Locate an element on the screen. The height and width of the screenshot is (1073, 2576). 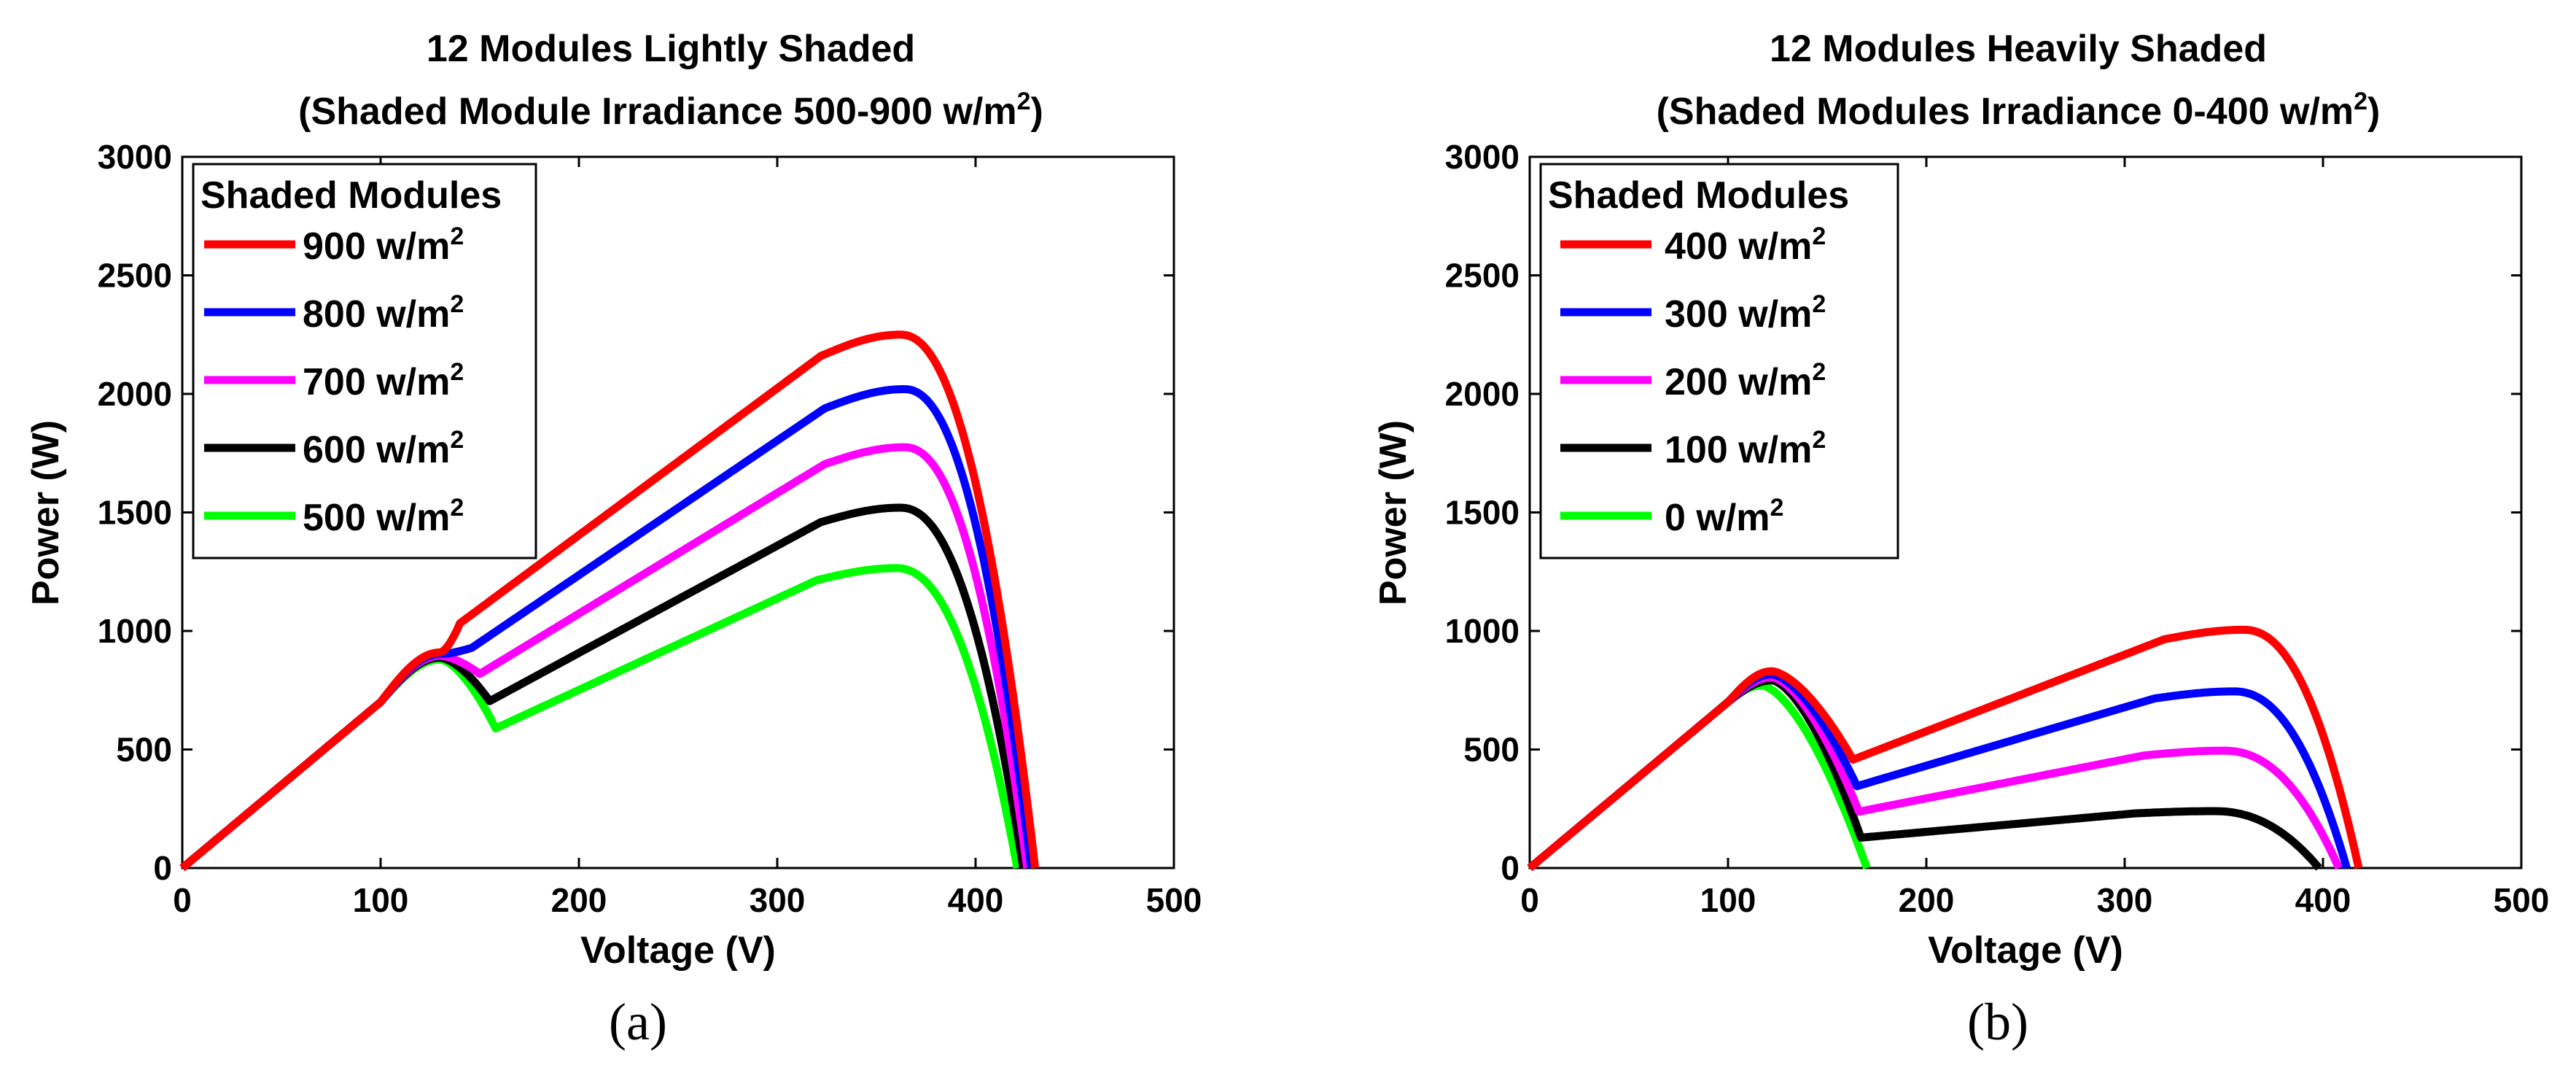
chart-b-legend-label-200: 200 w/m2 is located at coordinates (1746, 380).